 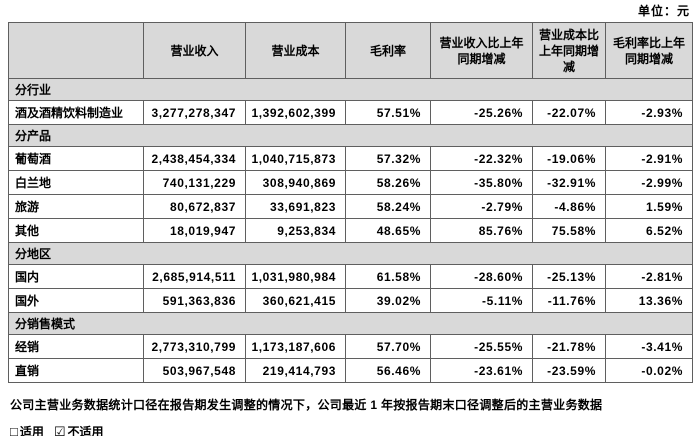 I want to click on value-cell: -11.76%, so click(x=569, y=300).